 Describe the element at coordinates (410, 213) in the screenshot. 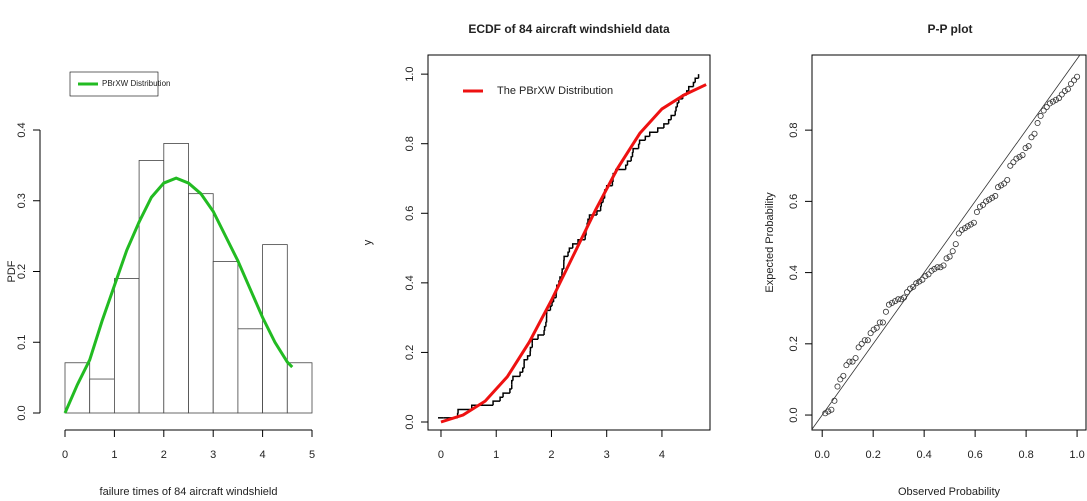

I see `y-tick-label: 0.6` at that location.